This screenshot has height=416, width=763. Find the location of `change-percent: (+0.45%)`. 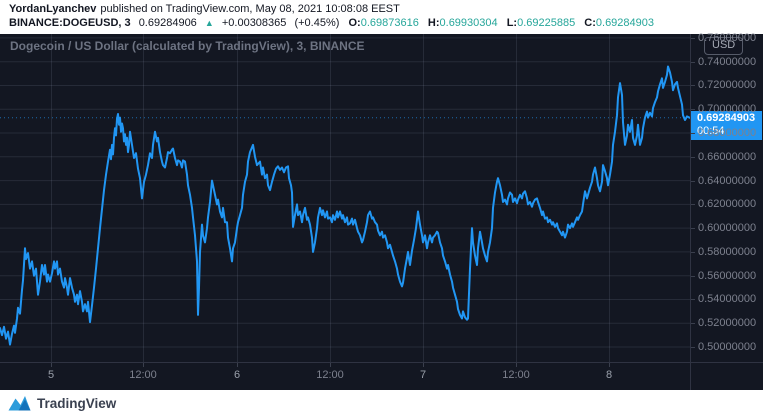

change-percent: (+0.45%) is located at coordinates (317, 23).